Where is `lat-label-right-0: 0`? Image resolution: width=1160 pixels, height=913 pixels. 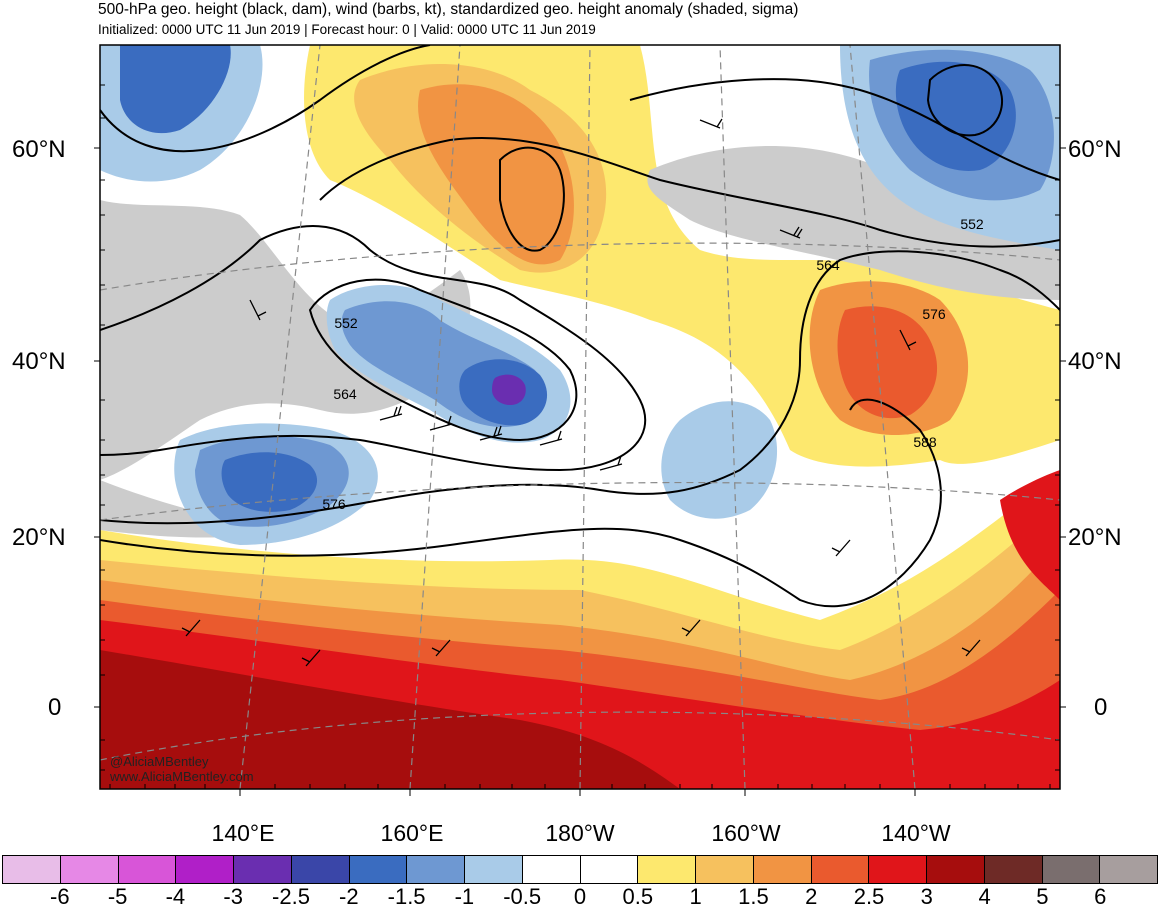
lat-label-right-0: 0 is located at coordinates (1101, 707).